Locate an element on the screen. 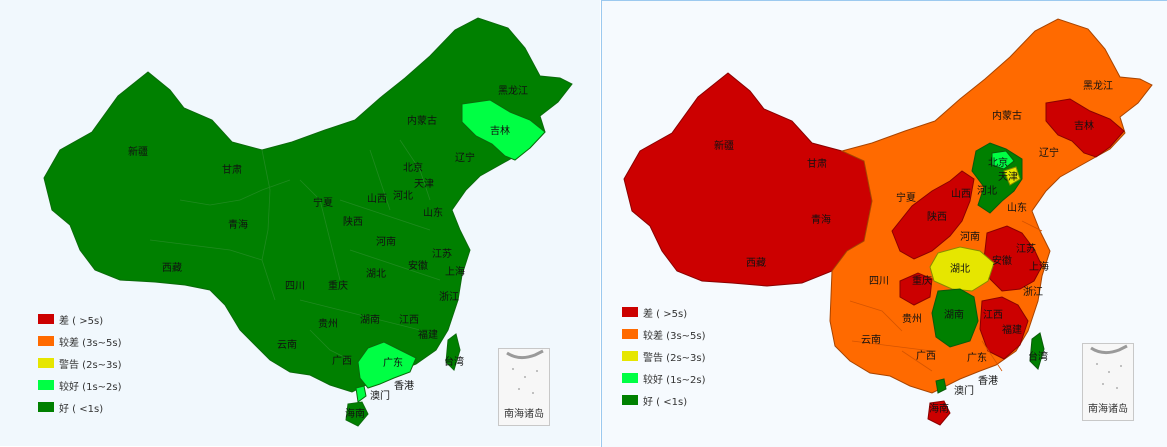  province-label: 湖南 is located at coordinates (370, 320).